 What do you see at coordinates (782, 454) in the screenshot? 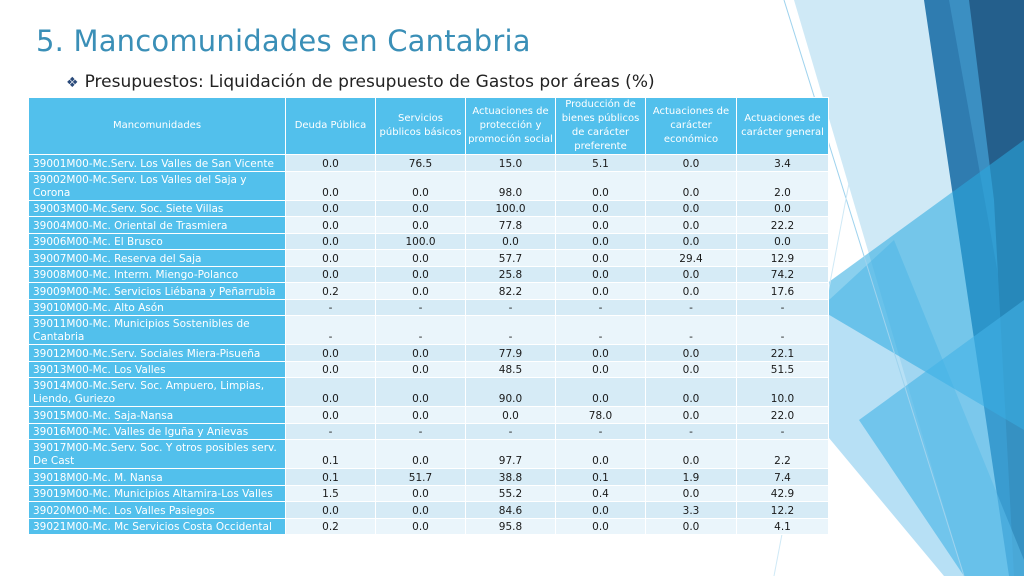
I see `value-cell: 2.2` at bounding box center [782, 454].